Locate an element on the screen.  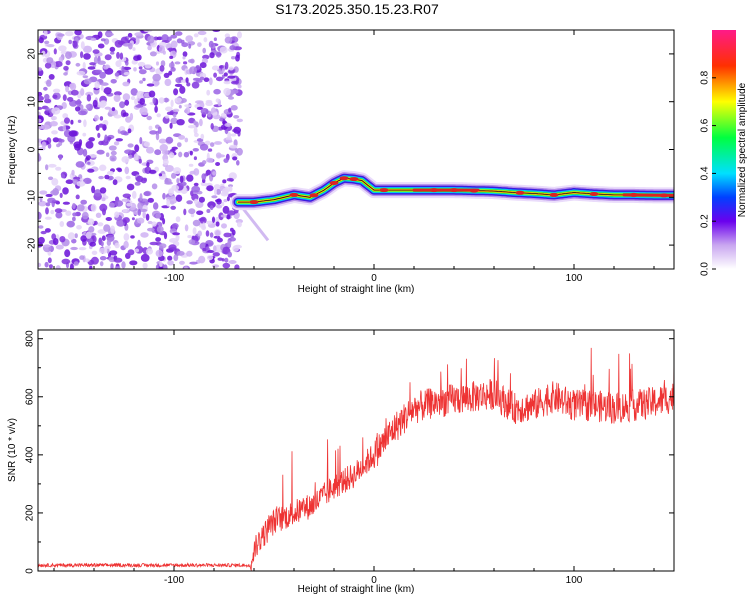
snr-y-tick-label: 200 is located at coordinates (30, 512).